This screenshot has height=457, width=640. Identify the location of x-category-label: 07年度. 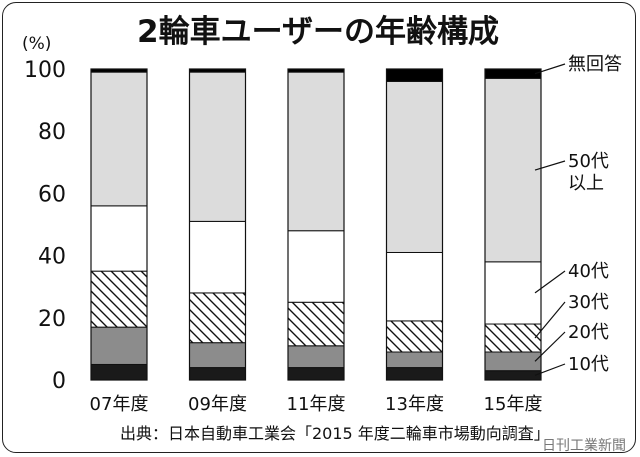
(119, 404).